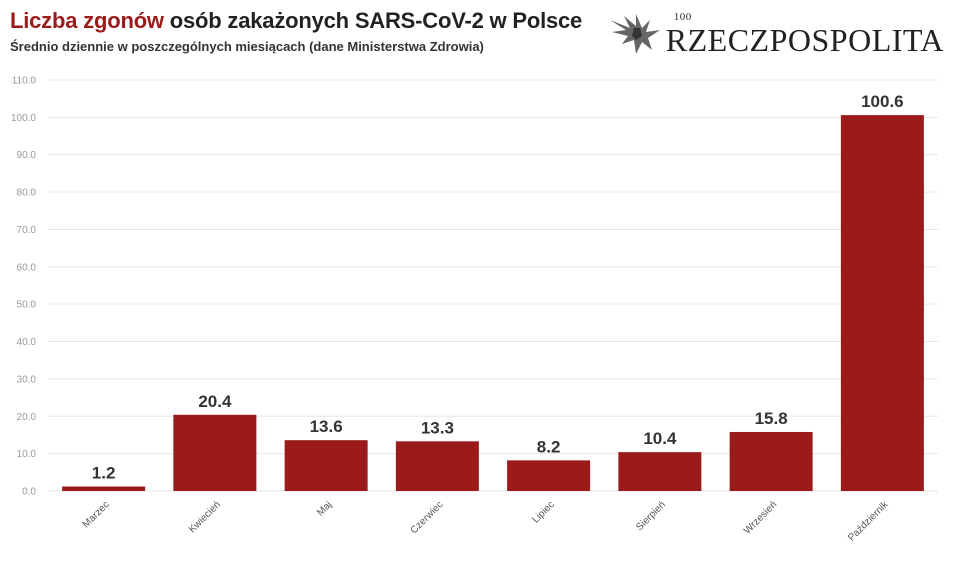 This screenshot has width=960, height=568. I want to click on y-tick-label: 70.0, so click(27, 230).